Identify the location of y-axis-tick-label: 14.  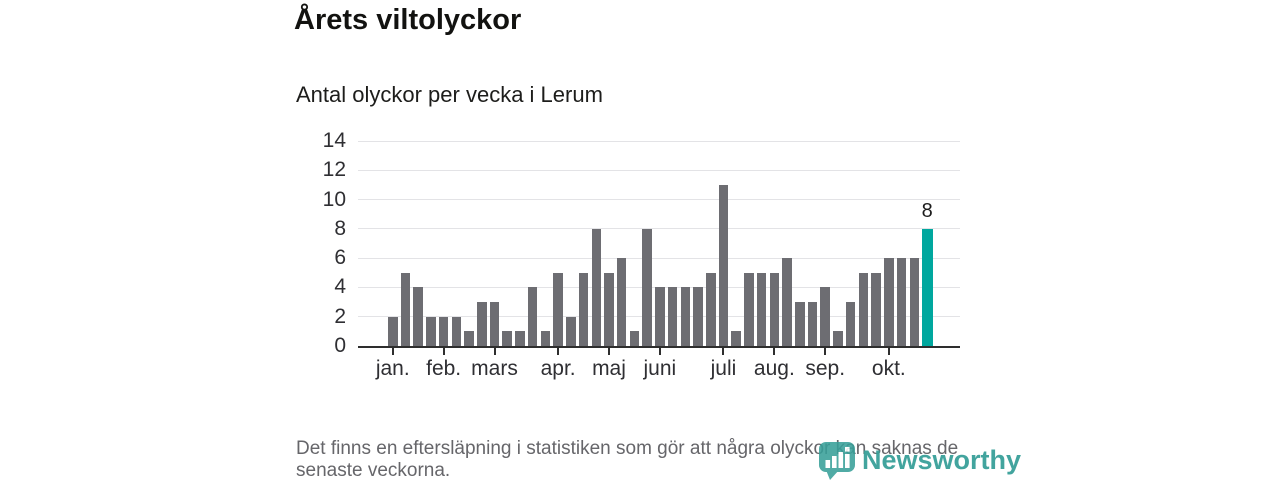
(334, 140).